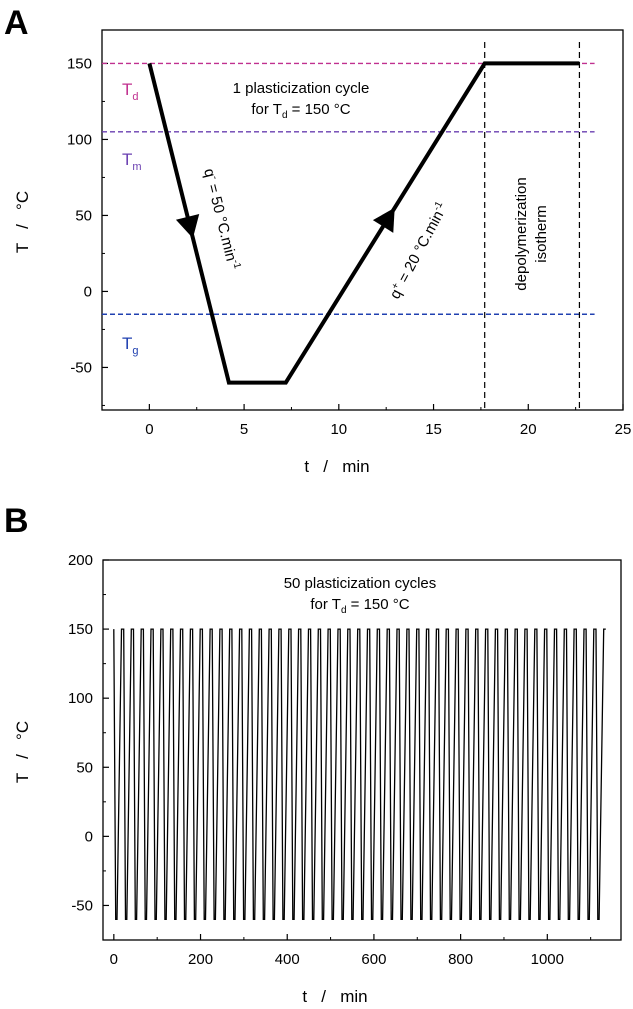 Image resolution: width=633 pixels, height=1009 pixels. Describe the element at coordinates (300, 111) in the screenshot. I see `panel-a-annotation-line2: for Td = 150 °C` at that location.